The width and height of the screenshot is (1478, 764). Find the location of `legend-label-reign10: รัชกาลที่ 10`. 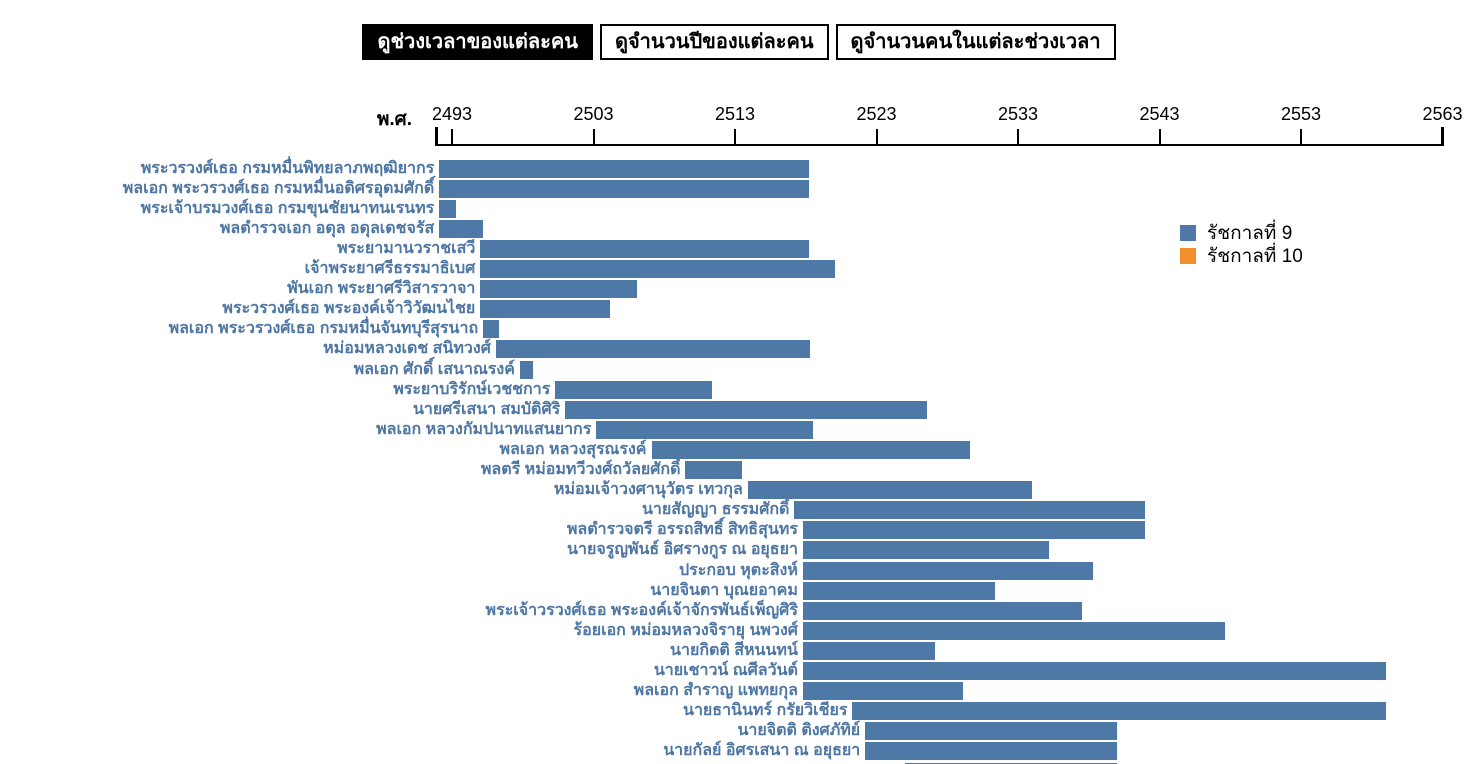

legend-label-reign10: รัชกาลที่ 10 is located at coordinates (1255, 256).